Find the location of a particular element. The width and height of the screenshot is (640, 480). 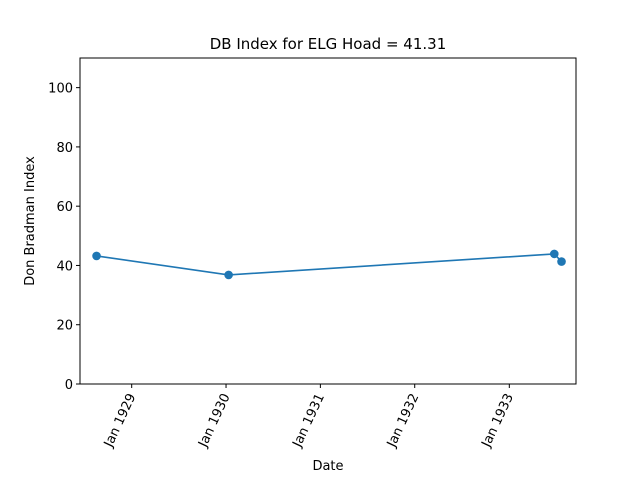

y-tick-label: 40 is located at coordinates (64, 266).